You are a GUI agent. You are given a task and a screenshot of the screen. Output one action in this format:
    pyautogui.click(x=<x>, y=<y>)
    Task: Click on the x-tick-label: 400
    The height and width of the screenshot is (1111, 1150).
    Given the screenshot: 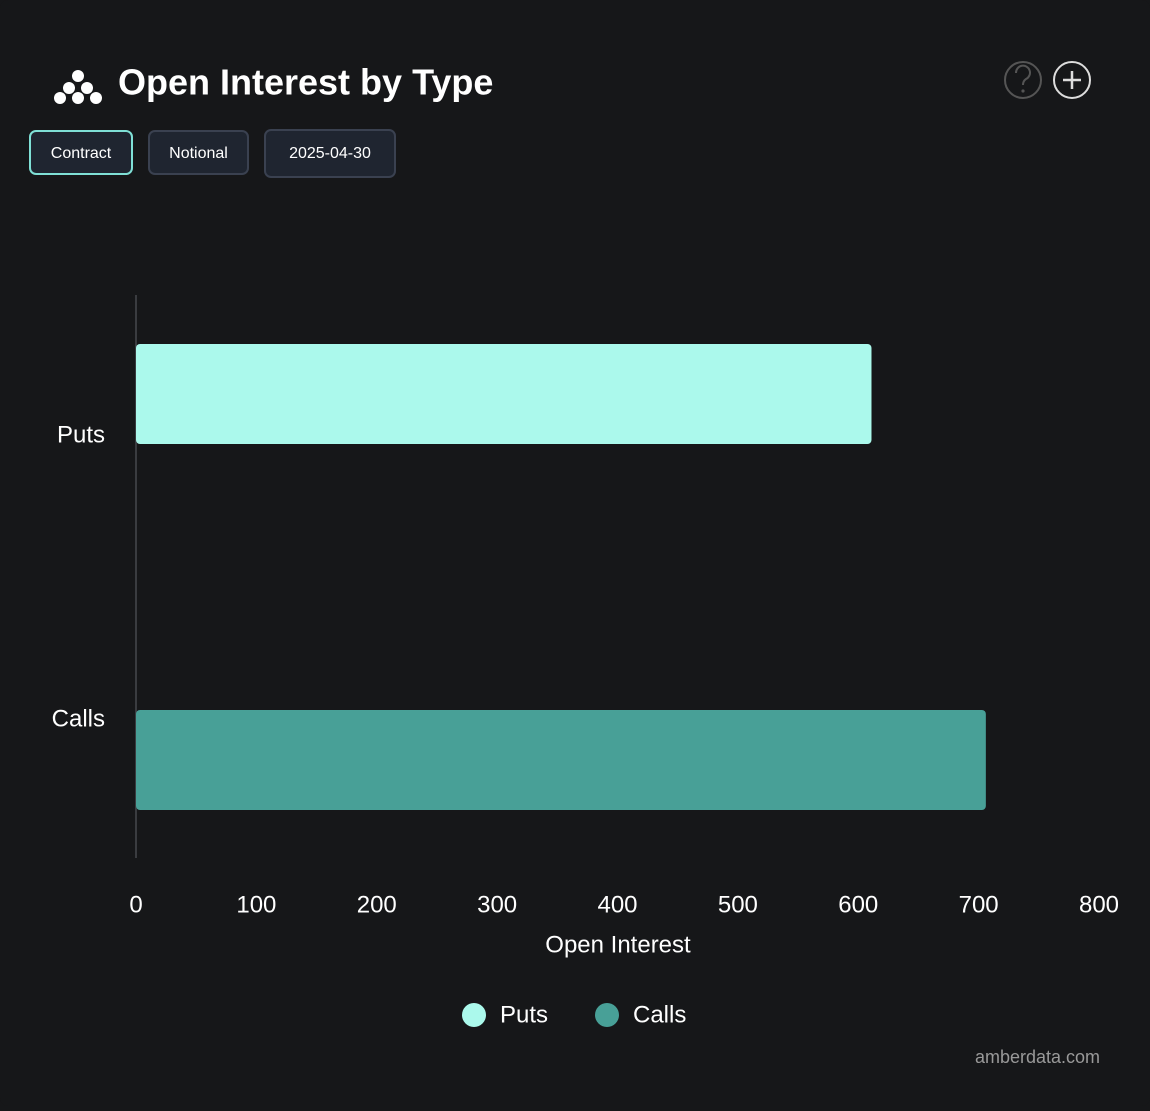 What is the action you would take?
    pyautogui.click(x=617, y=904)
    